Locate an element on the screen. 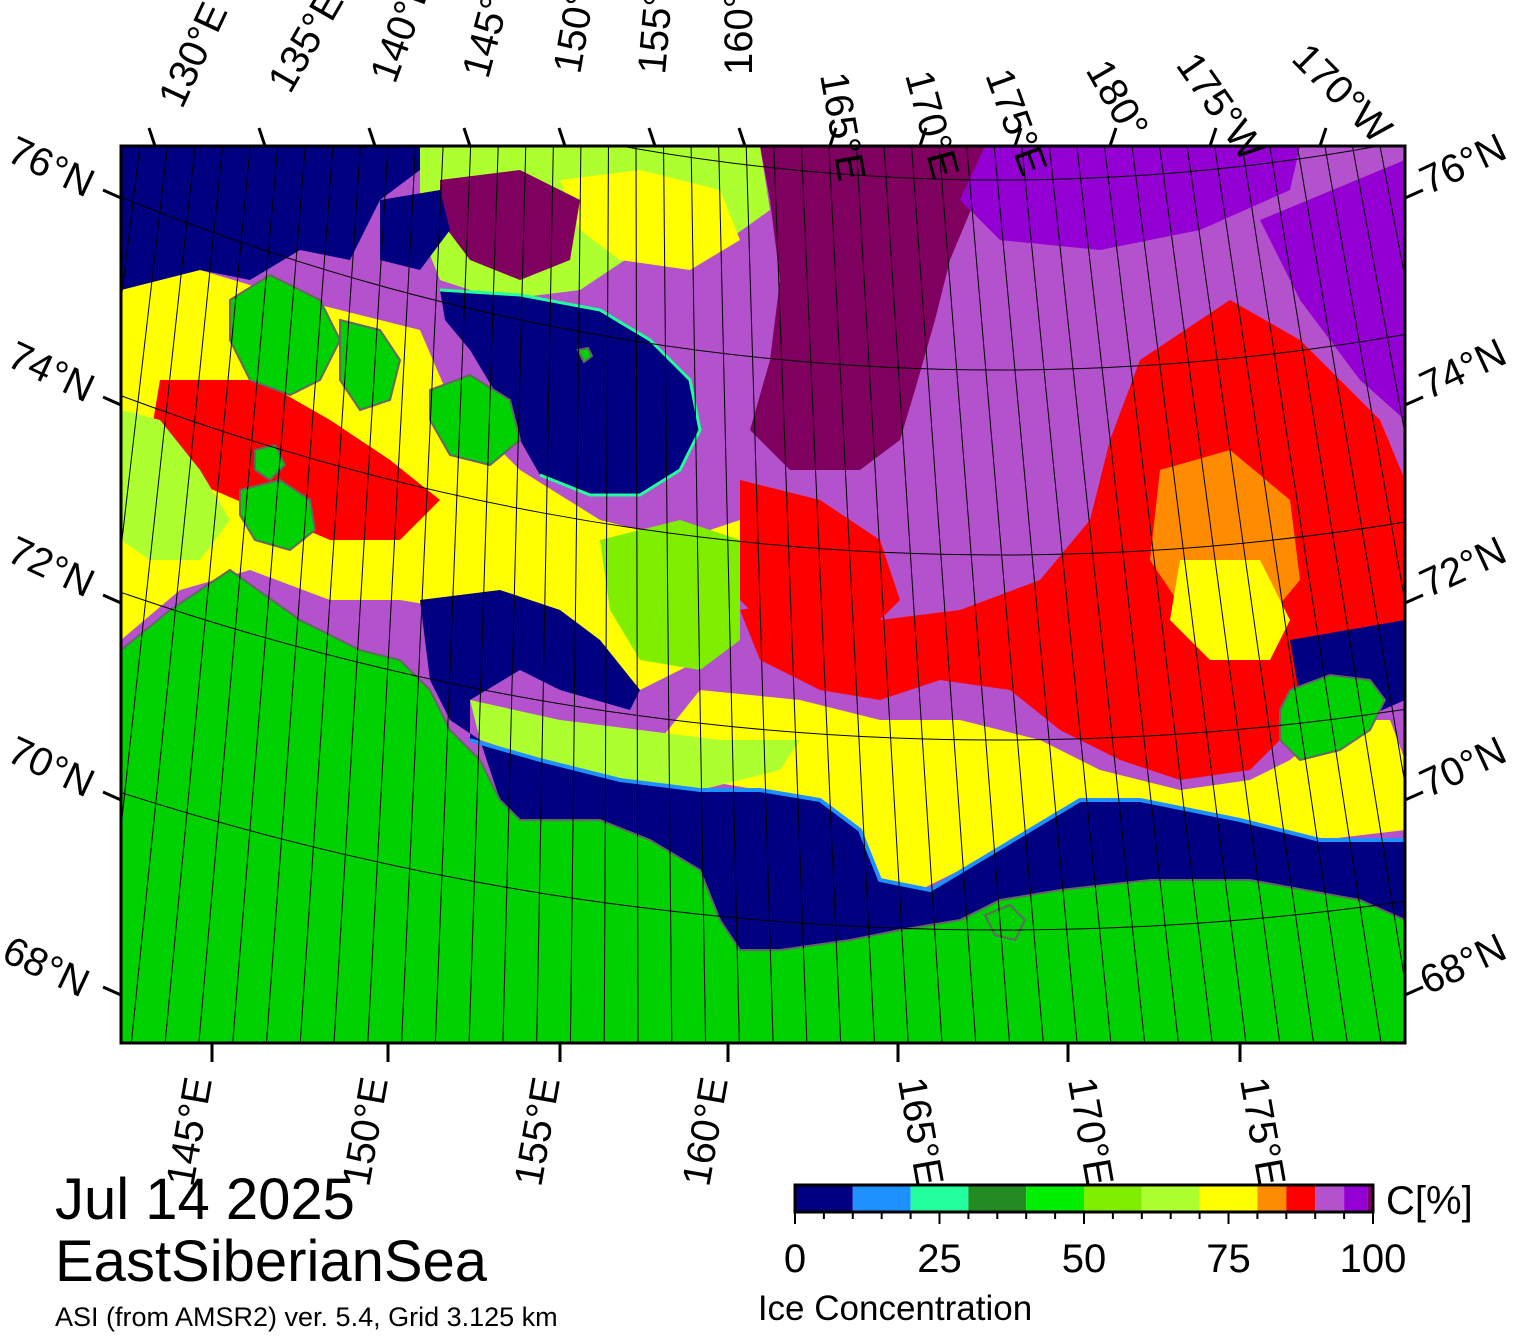 Image resolution: width=1527 pixels, height=1336 pixels. colorbar-unit: C[%] is located at coordinates (1429, 1201).